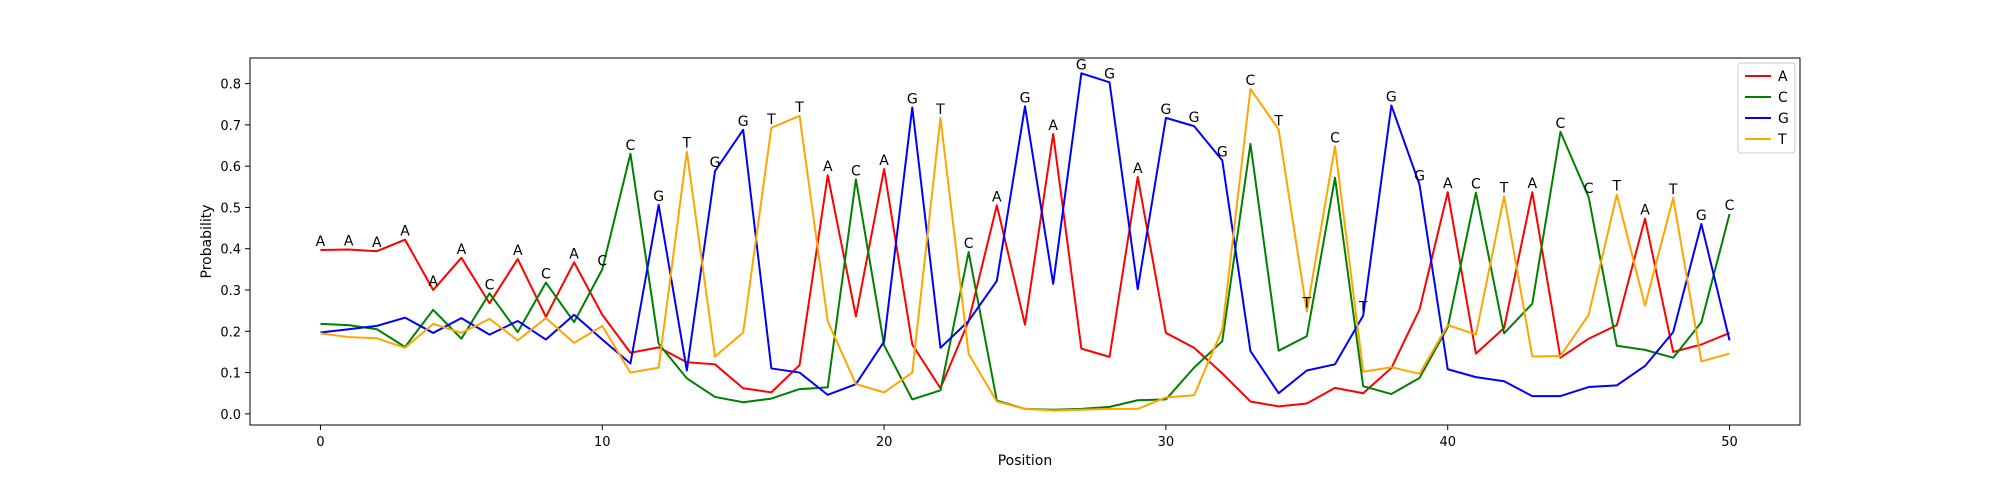 Image resolution: width=2000 pixels, height=480 pixels. I want to click on y-axis-label: Probability, so click(207, 241).